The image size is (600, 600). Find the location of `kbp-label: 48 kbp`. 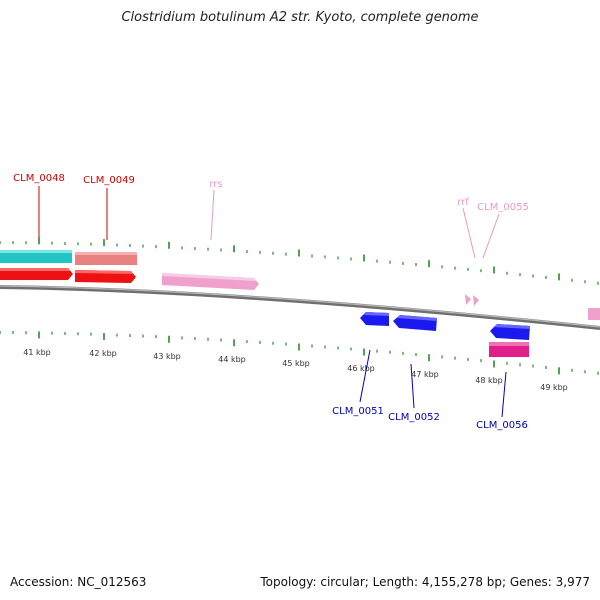

kbp-label: 48 kbp is located at coordinates (489, 380).